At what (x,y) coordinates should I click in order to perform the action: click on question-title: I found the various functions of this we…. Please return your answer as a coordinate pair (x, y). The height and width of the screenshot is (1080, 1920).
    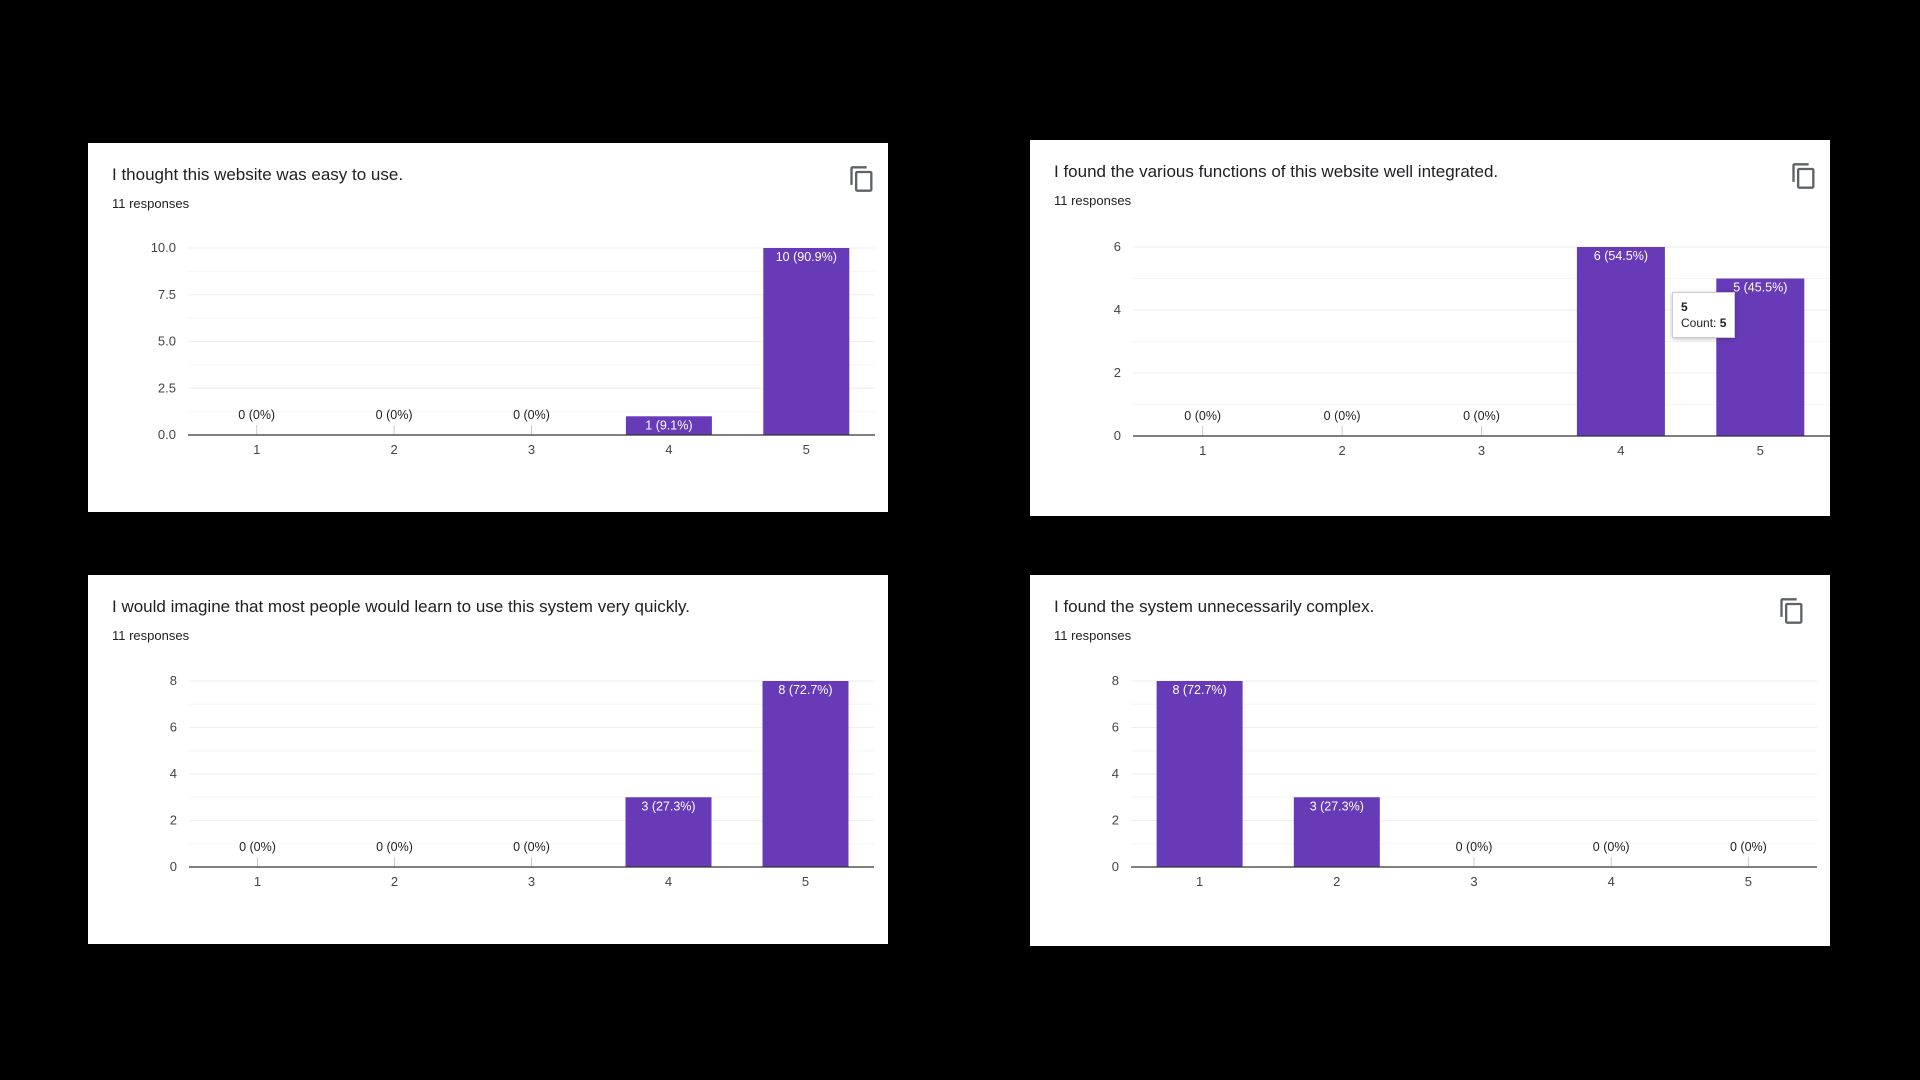
    Looking at the image, I should click on (1276, 171).